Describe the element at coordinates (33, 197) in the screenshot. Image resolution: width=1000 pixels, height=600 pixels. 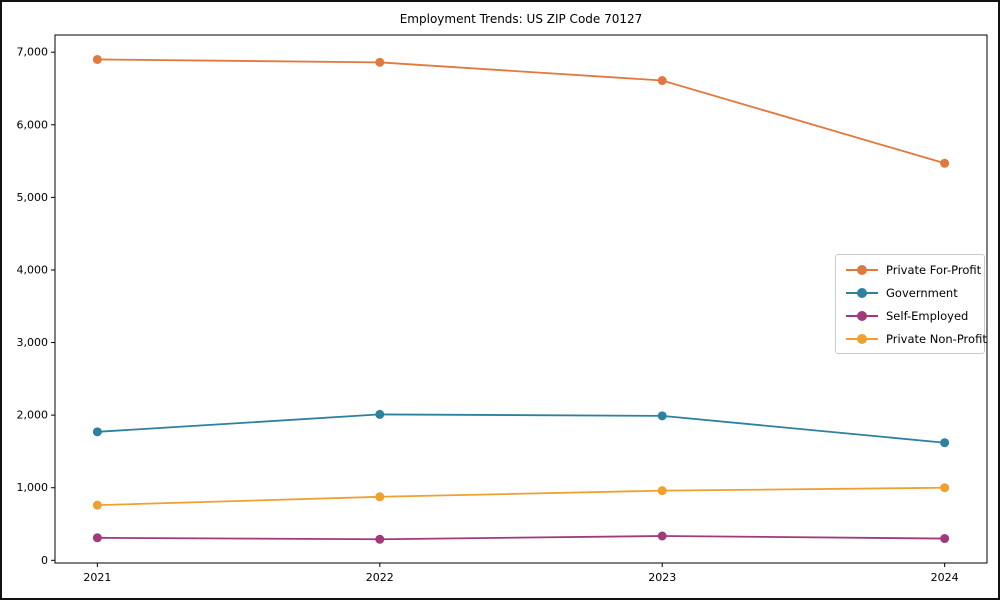
I see `y-axis-tick-label: 5,000` at that location.